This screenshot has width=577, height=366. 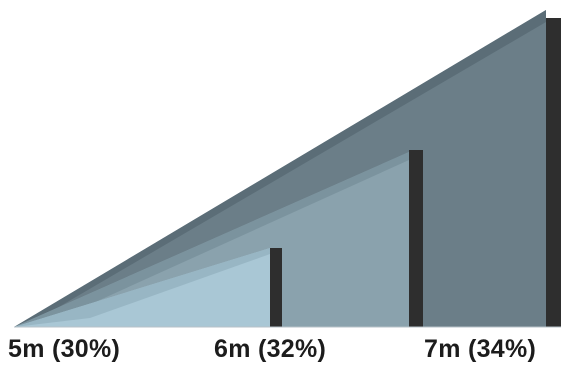 What do you see at coordinates (270, 349) in the screenshot?
I see `label-6m: 6m (32%)` at bounding box center [270, 349].